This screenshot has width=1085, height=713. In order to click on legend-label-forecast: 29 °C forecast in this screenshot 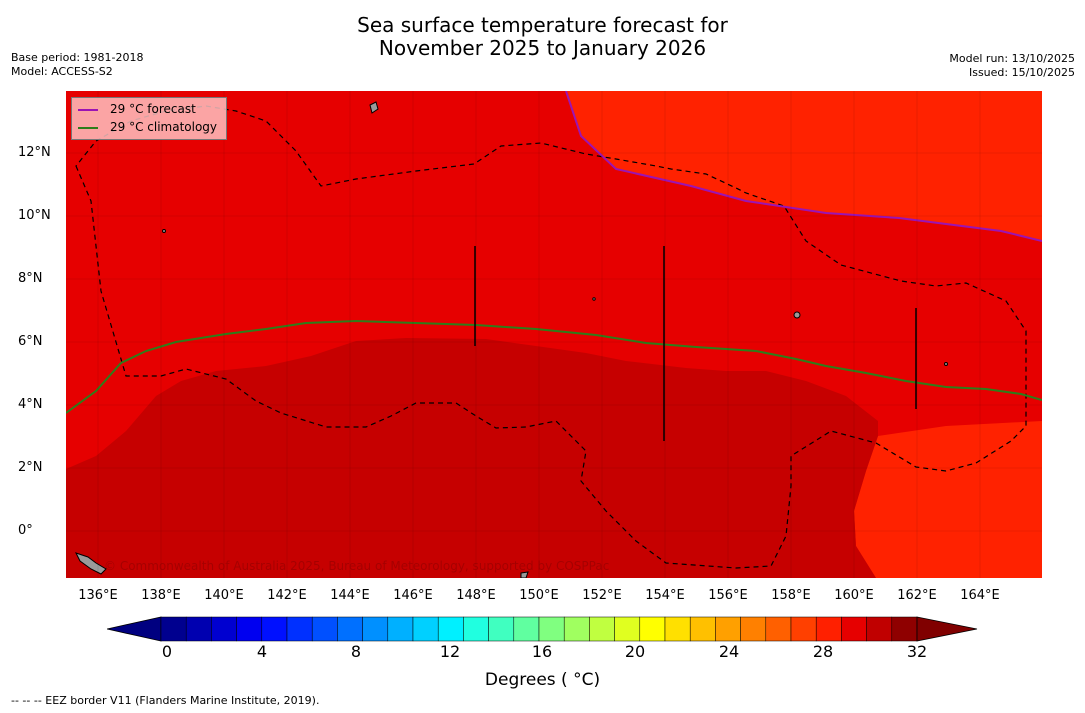, I will do `click(153, 109)`.